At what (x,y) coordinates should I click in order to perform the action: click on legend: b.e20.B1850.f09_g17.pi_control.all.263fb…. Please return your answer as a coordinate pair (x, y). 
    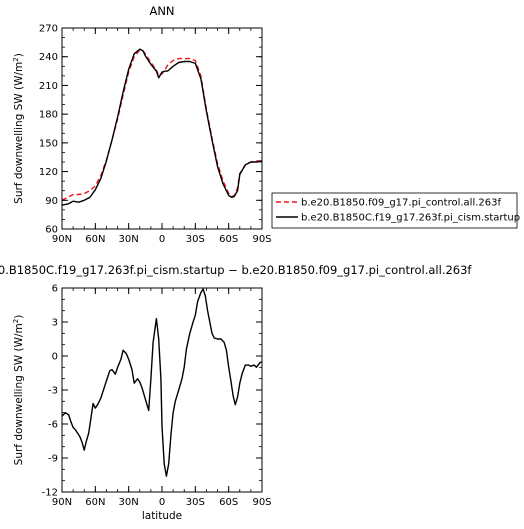
    Looking at the image, I should click on (395, 210).